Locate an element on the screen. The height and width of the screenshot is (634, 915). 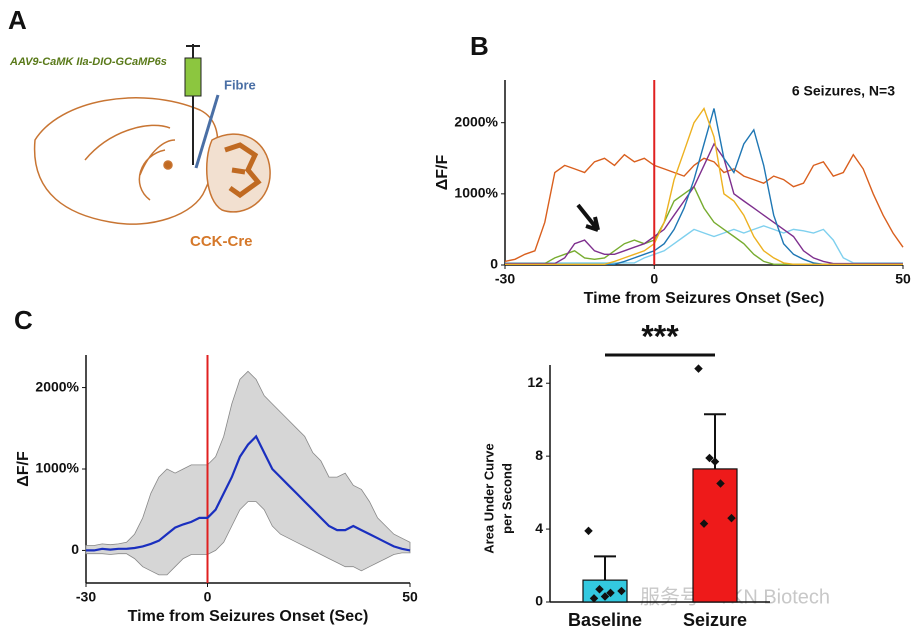
panel-letter: A is located at coordinates (17, 20).